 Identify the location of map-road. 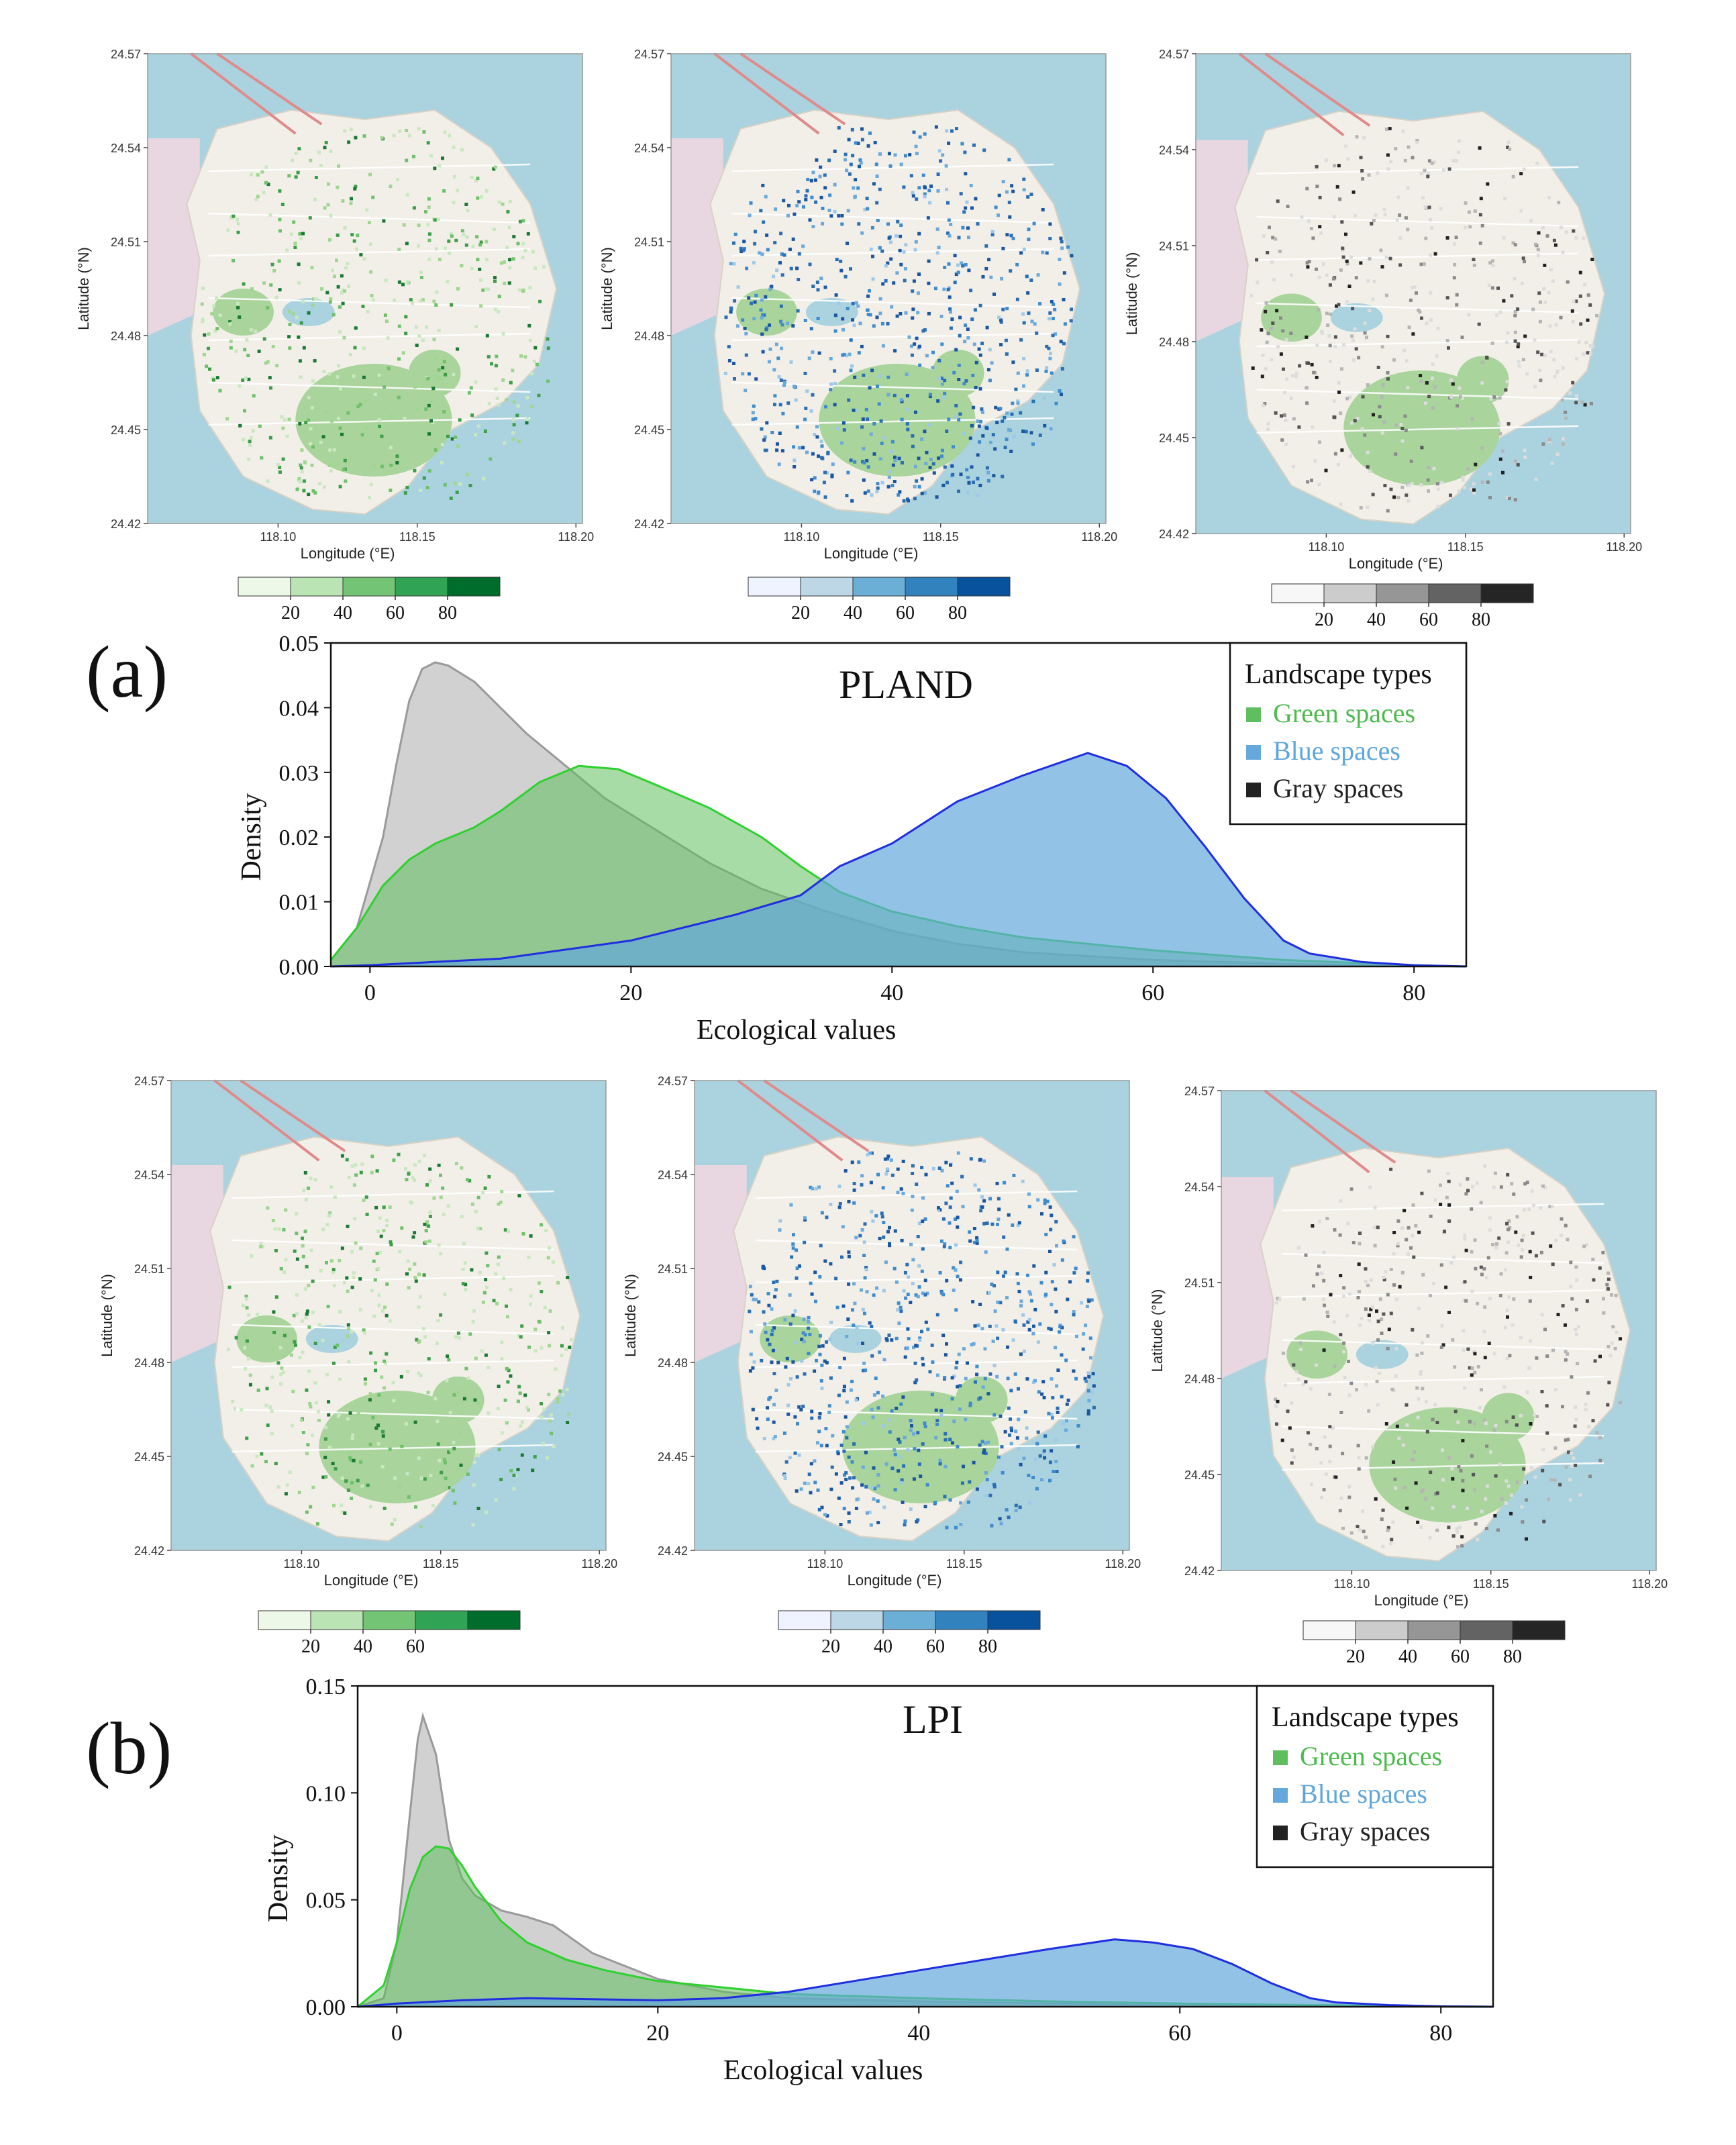
(393, 1330).